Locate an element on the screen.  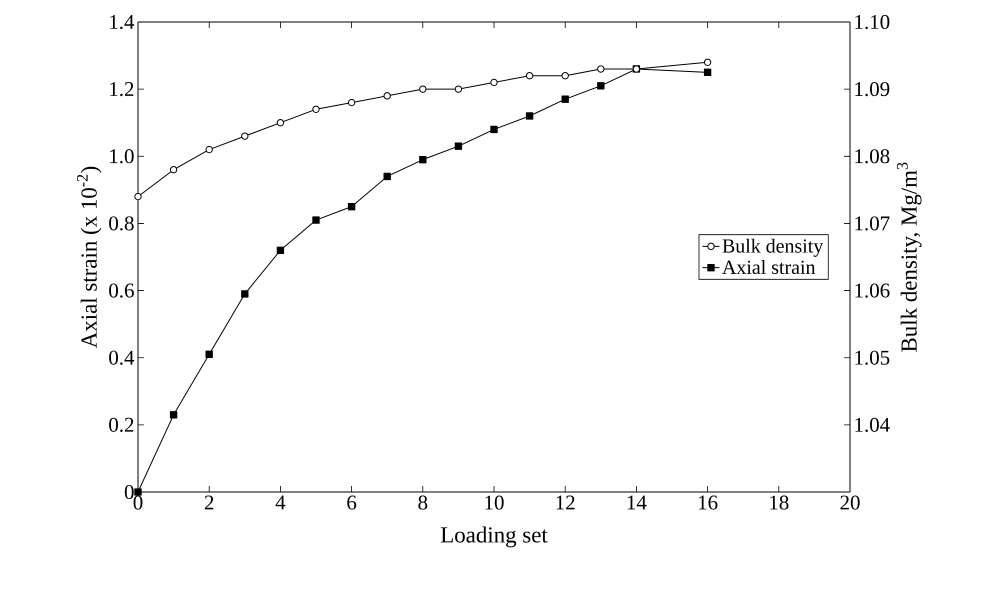
y-axis-title: Axial strain (x 10$^{-2}$) is located at coordinates (89, 257).